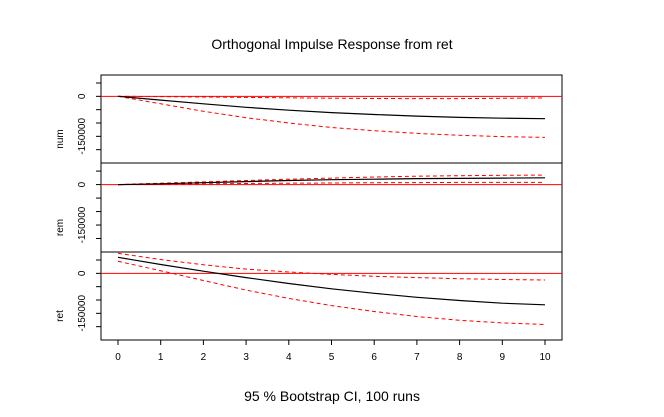 The width and height of the screenshot is (664, 417). I want to click on y-axis-label: ret, so click(60, 316).